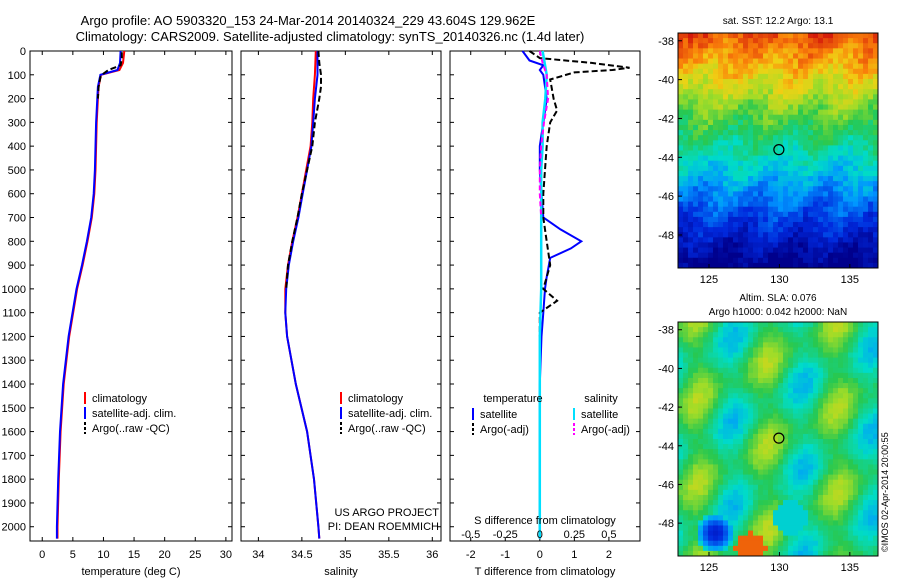 Image resolution: width=900 pixels, height=580 pixels. What do you see at coordinates (778, 298) in the screenshot?
I see `map-title: Altim. SLA: 0.076` at bounding box center [778, 298].